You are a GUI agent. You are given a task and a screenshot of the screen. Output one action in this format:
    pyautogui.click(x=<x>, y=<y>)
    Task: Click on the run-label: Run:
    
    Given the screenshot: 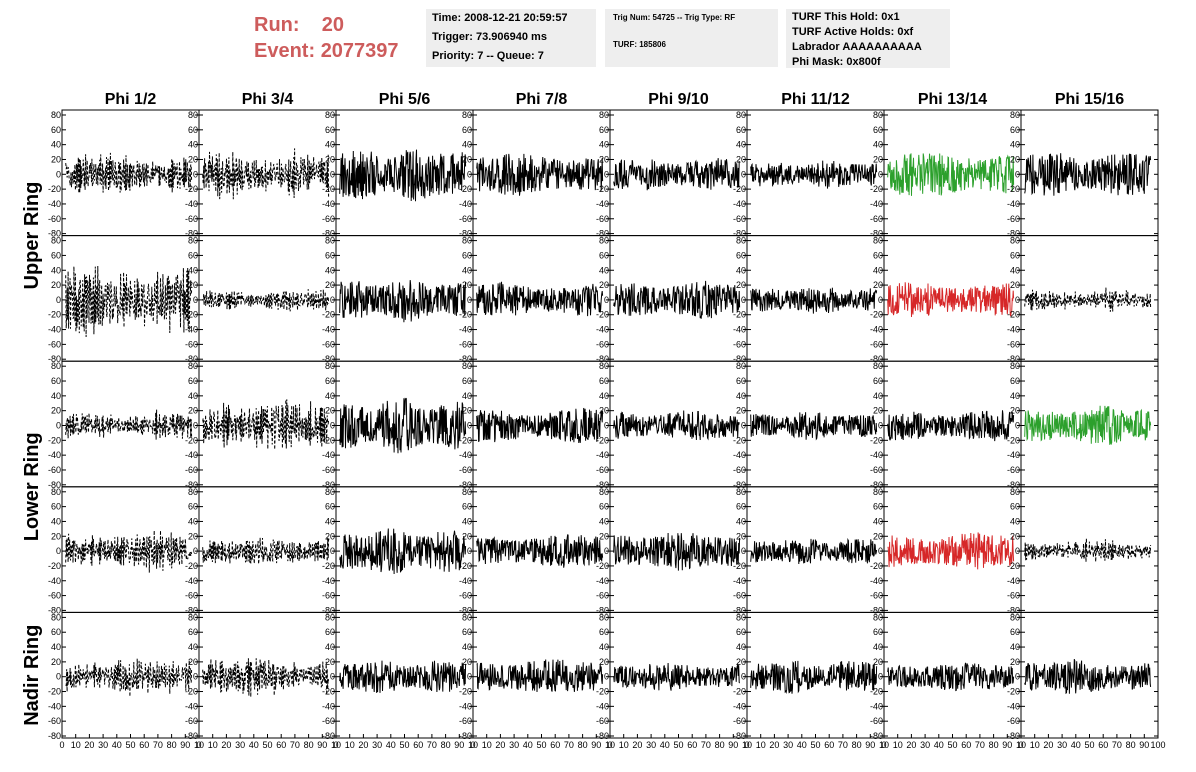 What is the action you would take?
    pyautogui.click(x=277, y=25)
    